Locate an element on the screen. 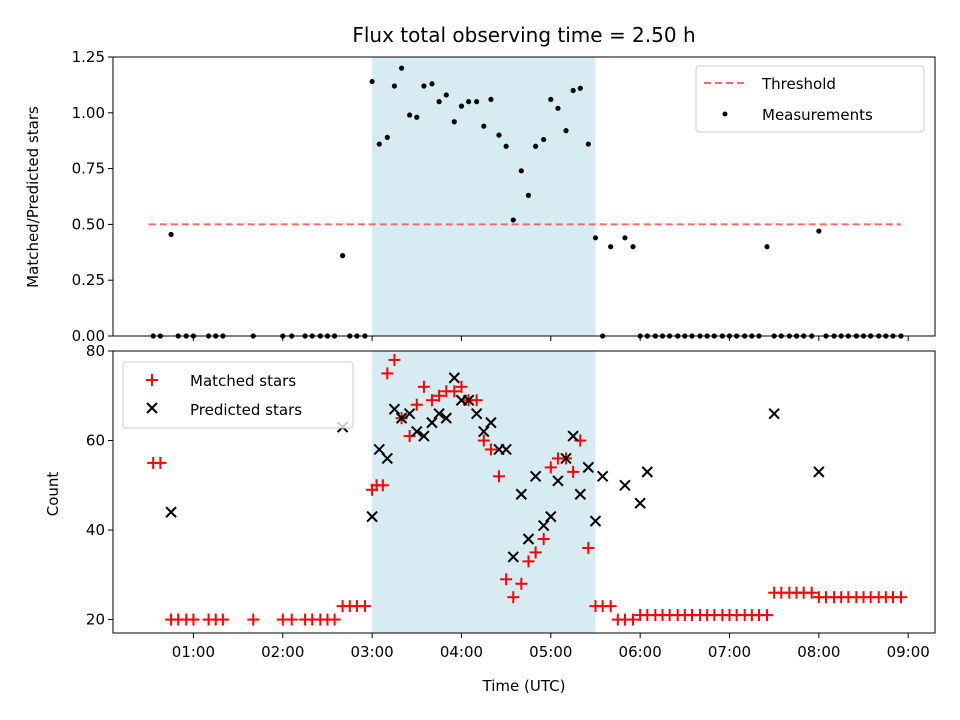 The height and width of the screenshot is (720, 960). x-tick-label: 08:00 is located at coordinates (818, 652).